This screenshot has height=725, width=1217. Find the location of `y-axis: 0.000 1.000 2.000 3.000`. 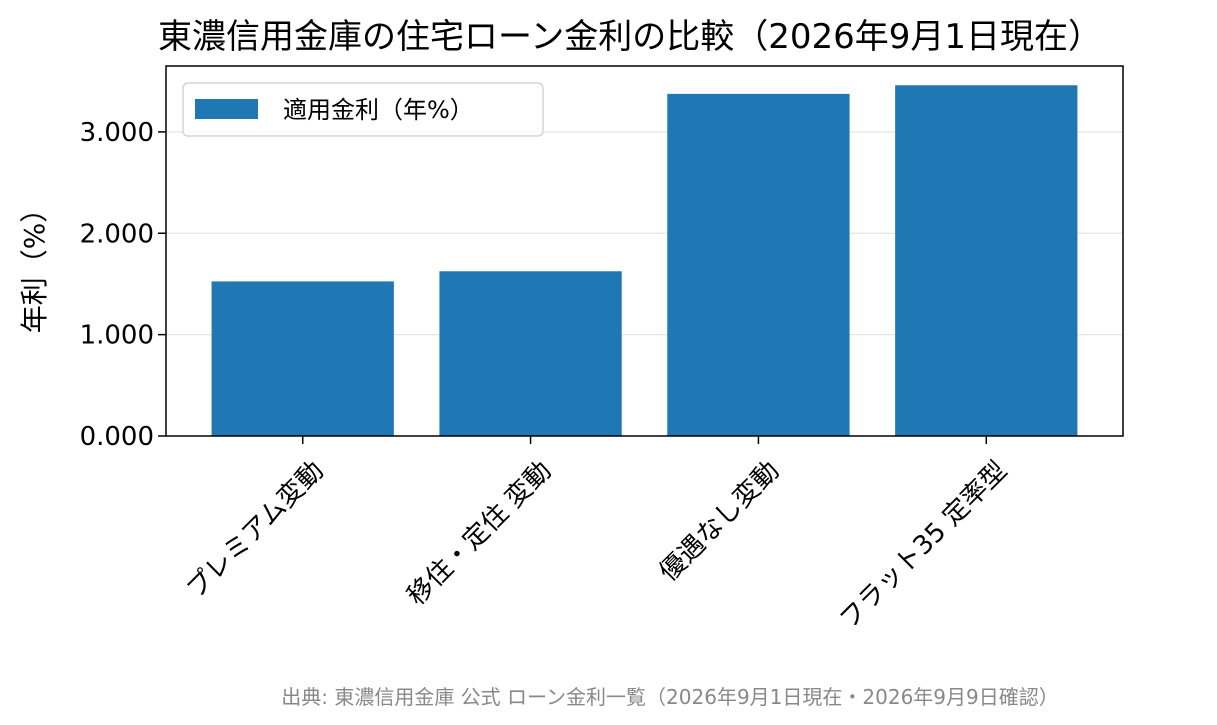

y-axis: 0.000 1.000 2.000 3.000 is located at coordinates (123, 285).